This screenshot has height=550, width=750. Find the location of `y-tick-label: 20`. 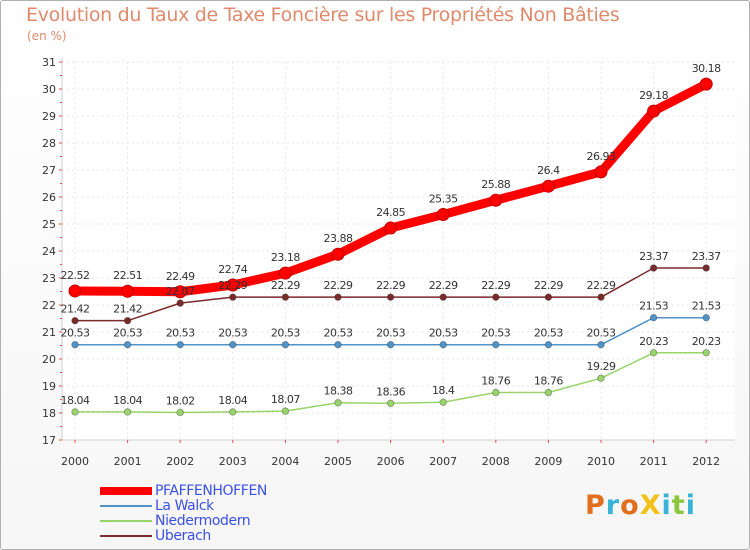

y-tick-label: 20 is located at coordinates (49, 359).